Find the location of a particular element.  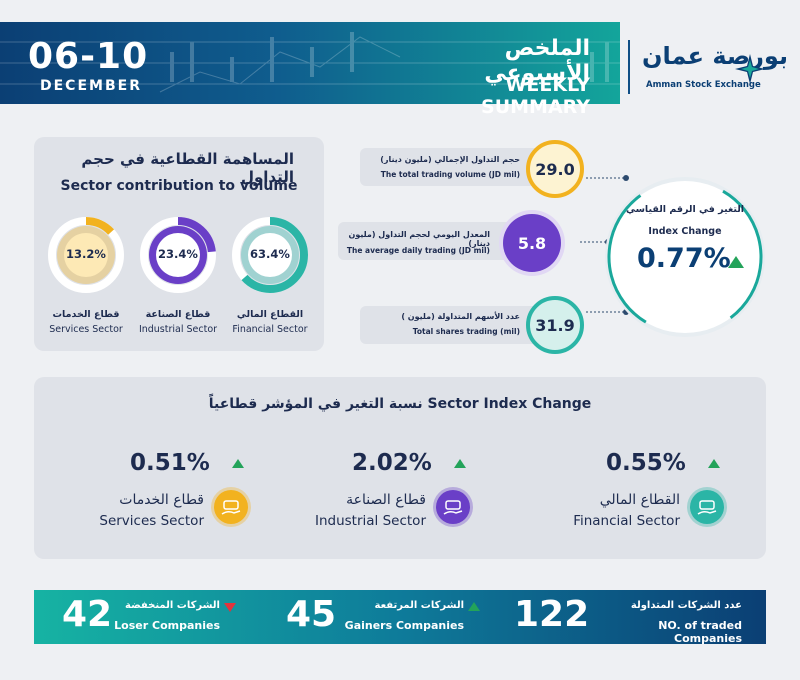

sector-index-value: 0.55% is located at coordinates (646, 463).